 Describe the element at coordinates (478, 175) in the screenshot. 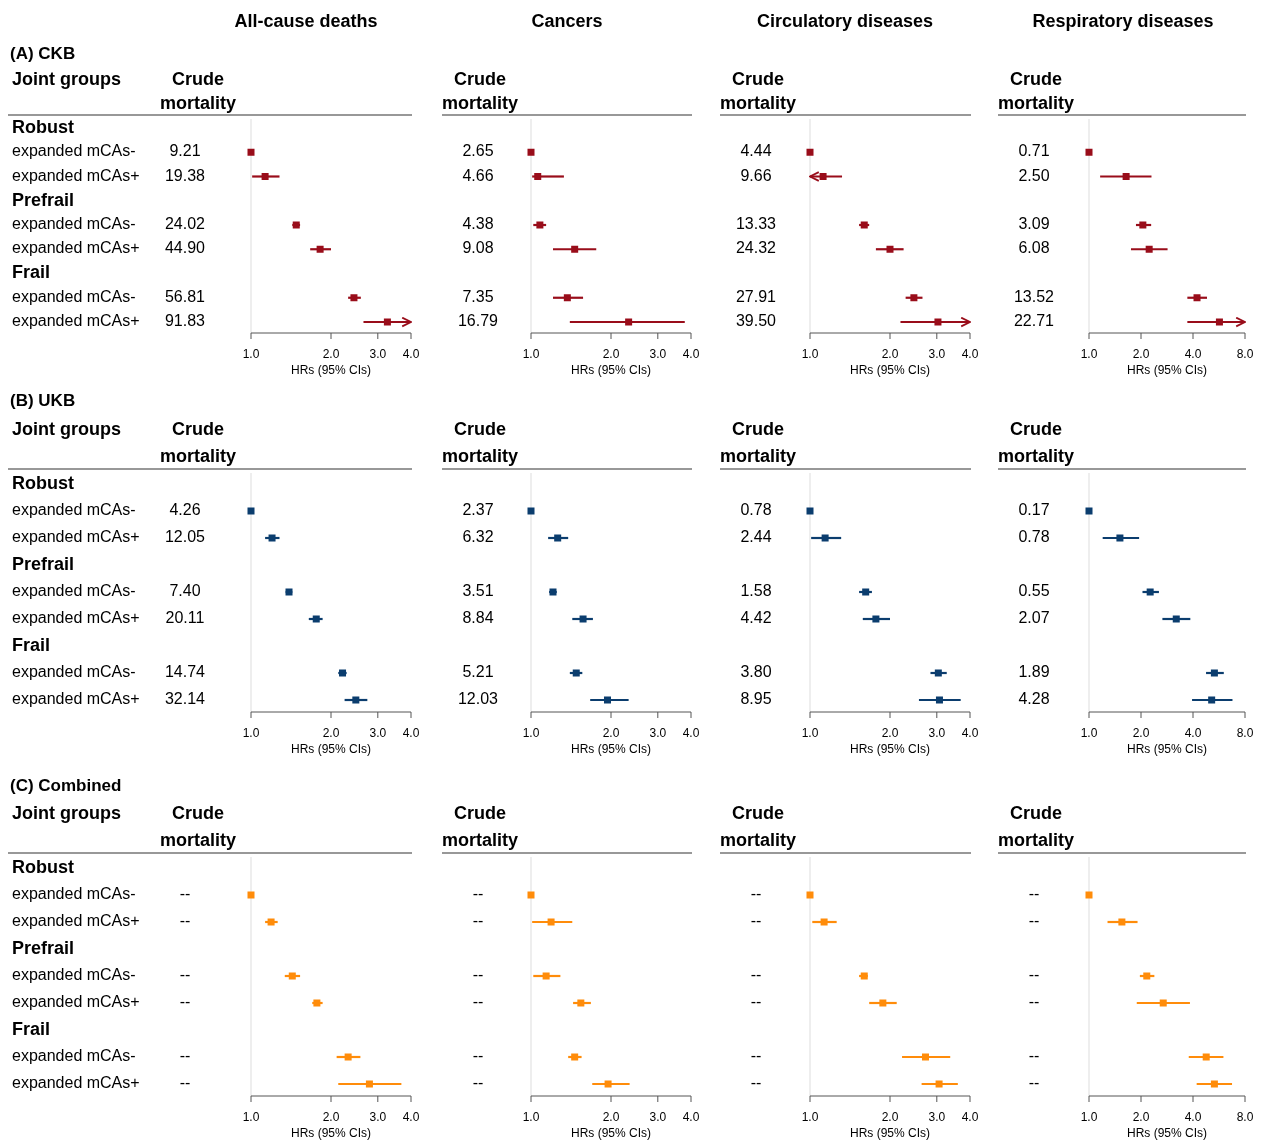

I see `y-tick-label: 4.66` at that location.